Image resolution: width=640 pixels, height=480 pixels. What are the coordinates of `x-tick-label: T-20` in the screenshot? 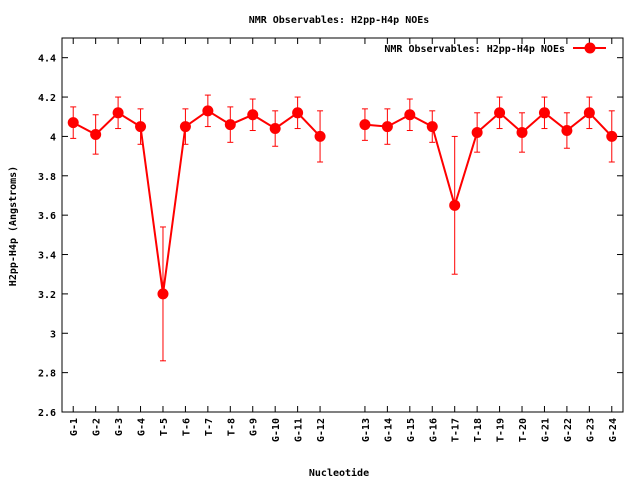 It's located at (523, 430).